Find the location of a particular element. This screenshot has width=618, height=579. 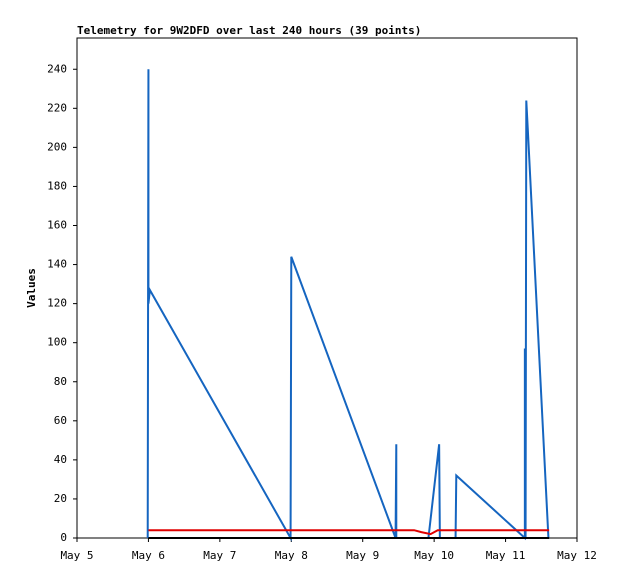

y-tick-label: 0 is located at coordinates (63, 537).